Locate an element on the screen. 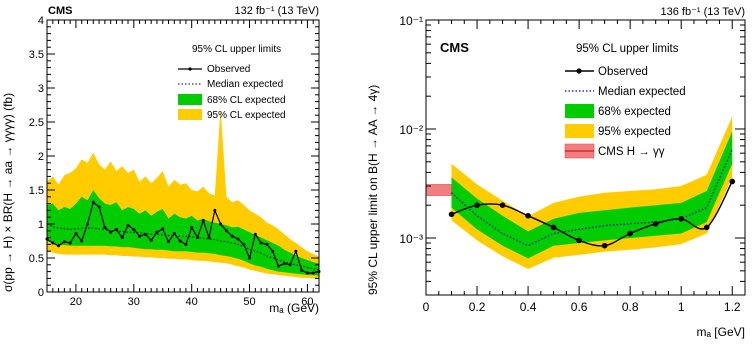 This screenshot has height=347, width=756. left-observed-line is located at coordinates (183, 237).